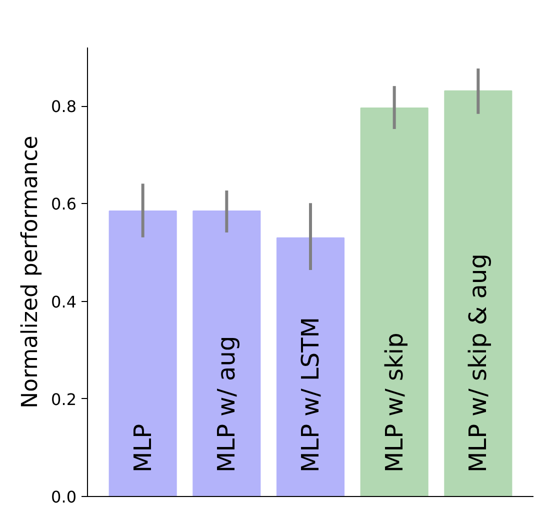 The height and width of the screenshot is (506, 535). I want to click on x-tick-label: MLP w/ skip & aug, so click(478, 363).